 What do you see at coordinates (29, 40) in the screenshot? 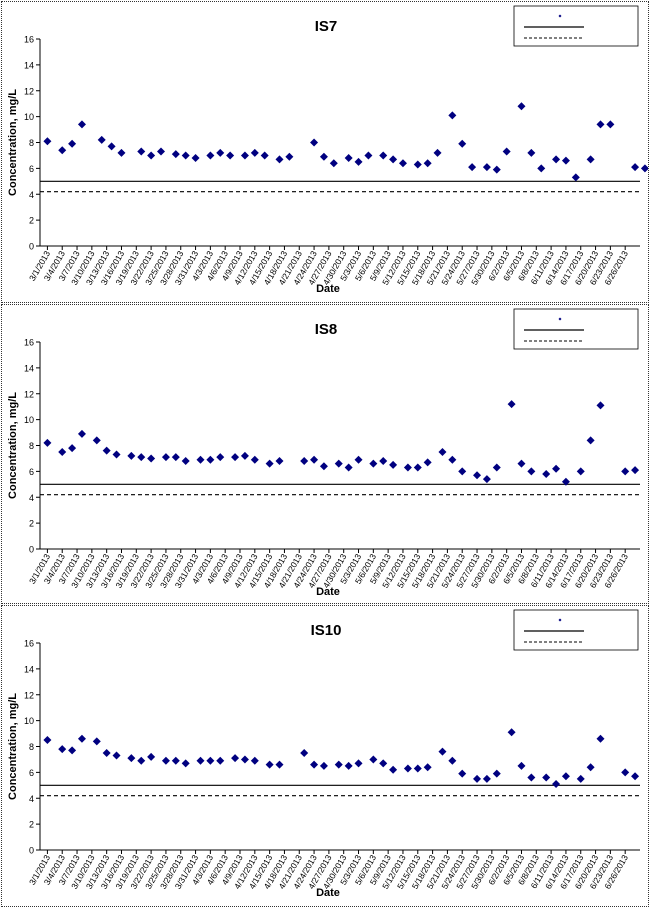
I see `y-tick-label: 16` at bounding box center [29, 40].